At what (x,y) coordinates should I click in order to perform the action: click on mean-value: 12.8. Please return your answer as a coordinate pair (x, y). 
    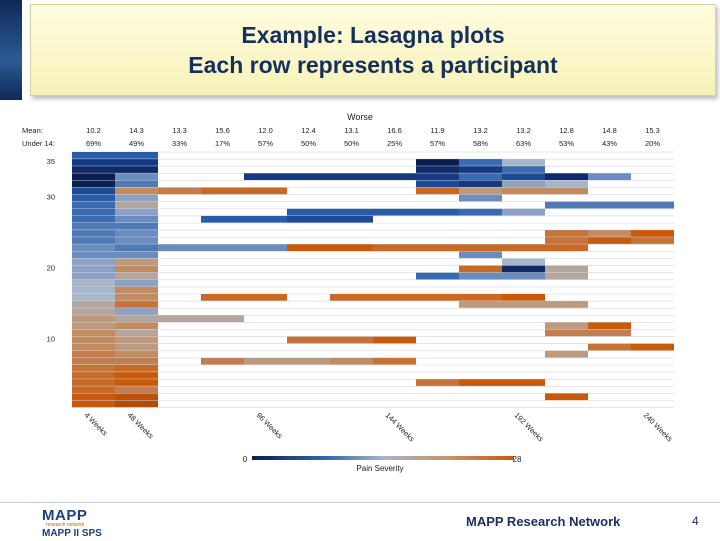
    Looking at the image, I should click on (566, 130).